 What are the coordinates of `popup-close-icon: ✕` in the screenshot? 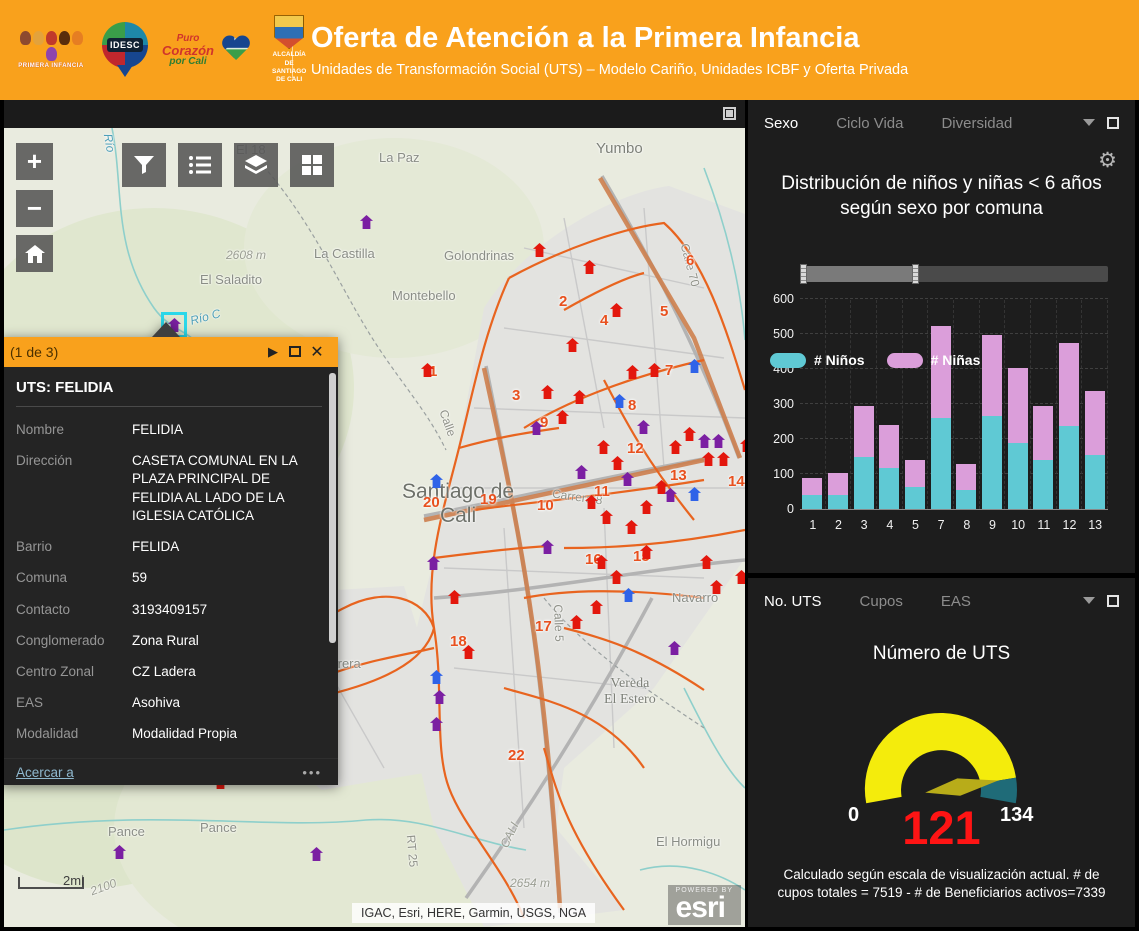 It's located at (317, 352).